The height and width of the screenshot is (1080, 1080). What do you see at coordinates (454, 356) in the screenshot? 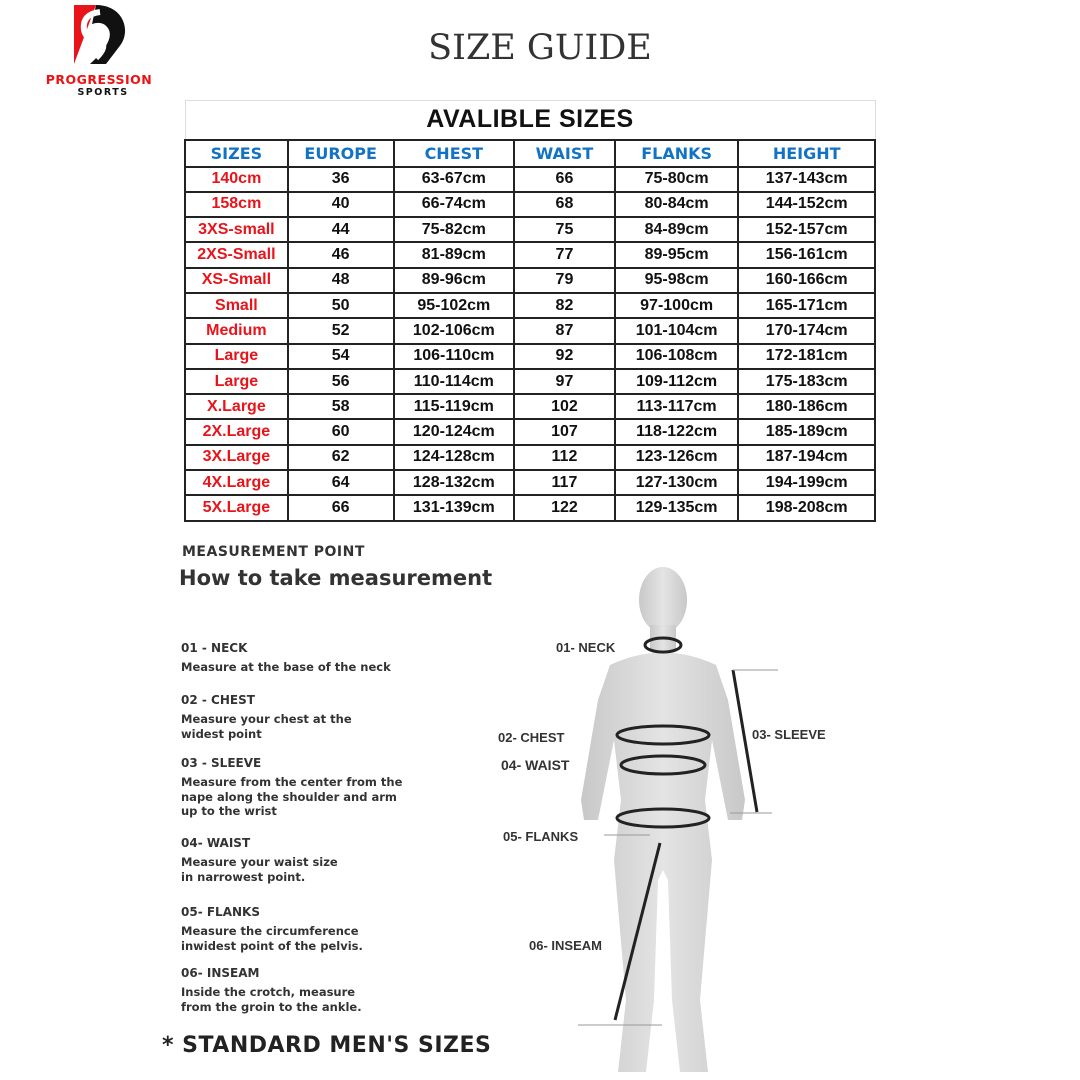
I see `cell-chest: 106-110cm` at bounding box center [454, 356].